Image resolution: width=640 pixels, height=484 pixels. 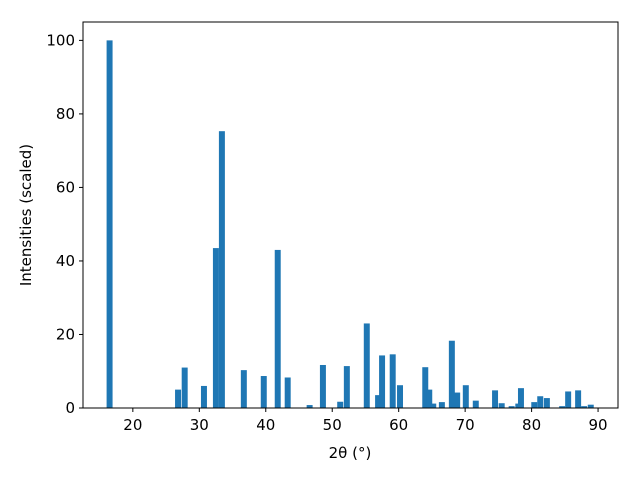 What do you see at coordinates (60, 40) in the screenshot?
I see `y-tick-label: 100` at bounding box center [60, 40].